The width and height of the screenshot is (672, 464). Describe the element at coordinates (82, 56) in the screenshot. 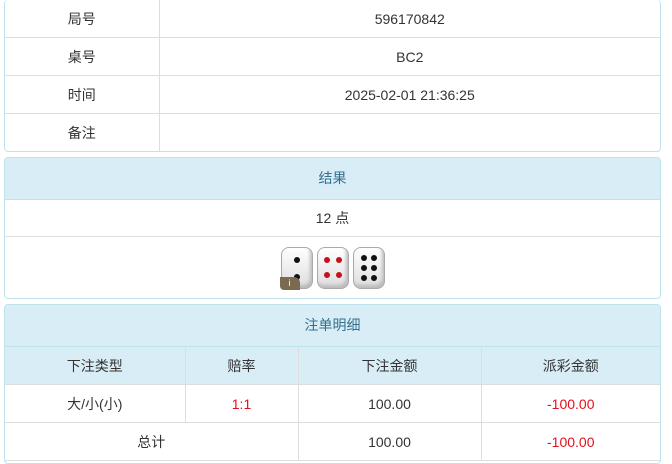

I see `info-label: 桌号` at that location.